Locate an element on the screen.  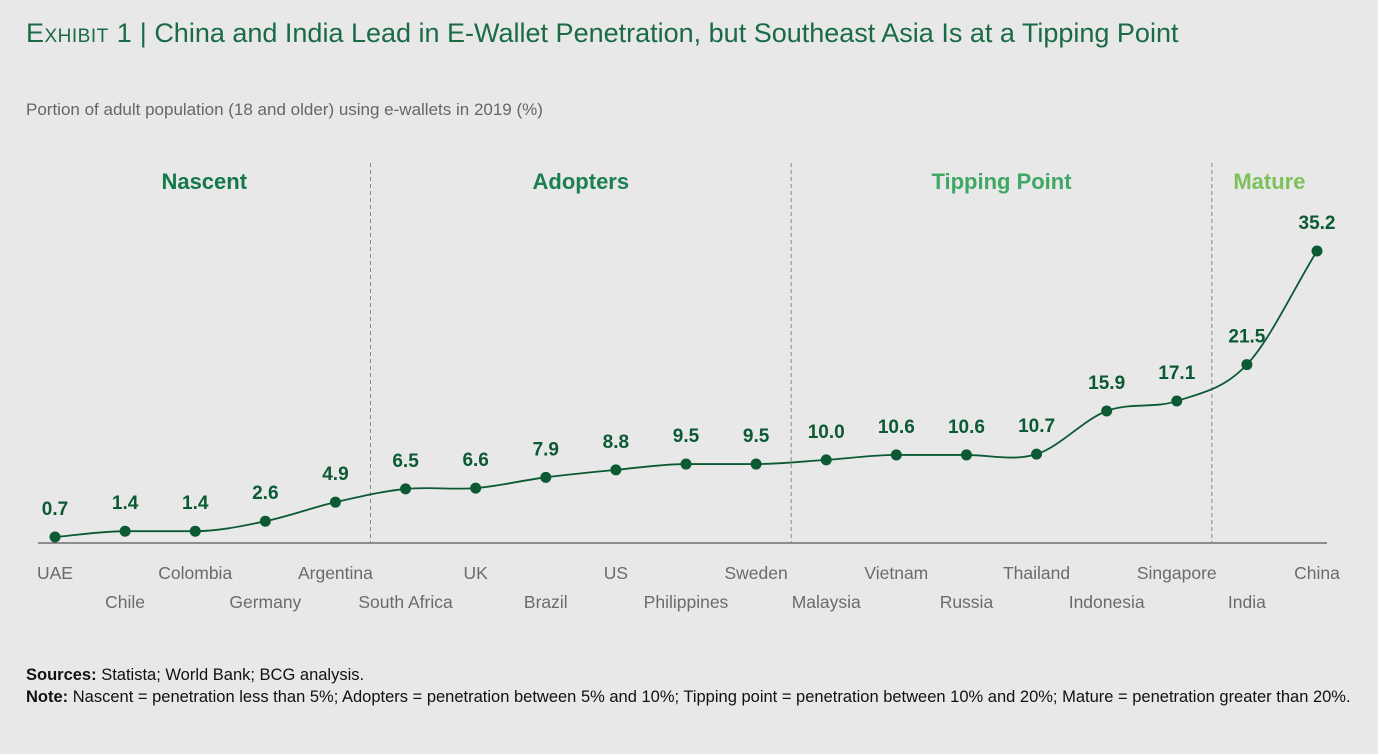
sources-label: Sources: is located at coordinates (61, 675).